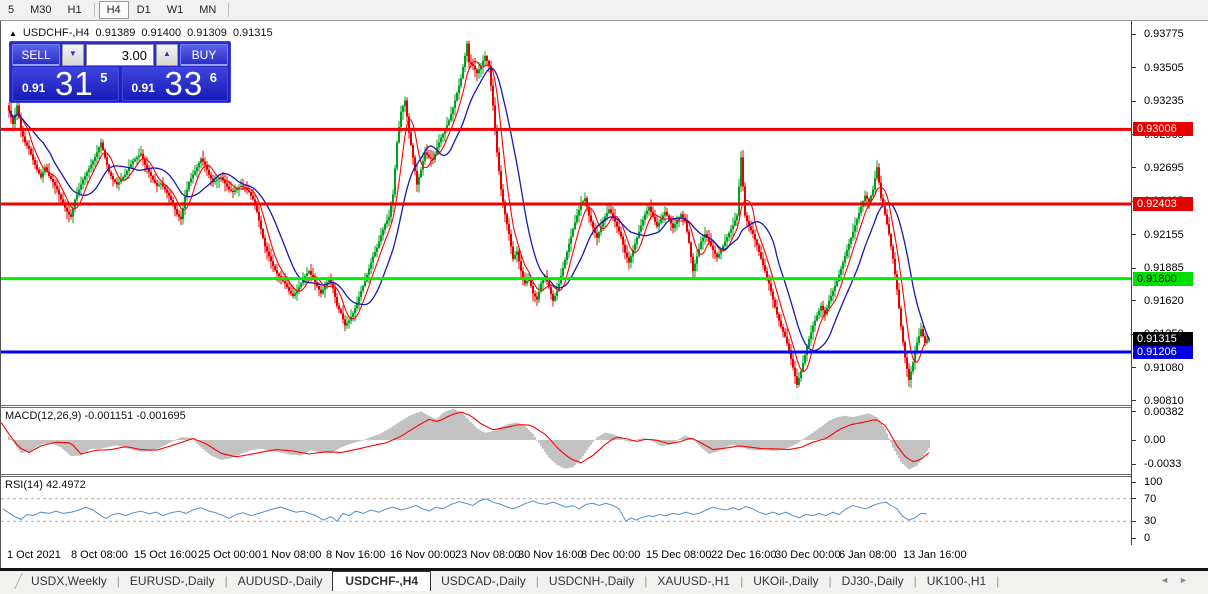 This screenshot has height=594, width=1208. I want to click on timeframe-button-h1: H1, so click(74, 10).